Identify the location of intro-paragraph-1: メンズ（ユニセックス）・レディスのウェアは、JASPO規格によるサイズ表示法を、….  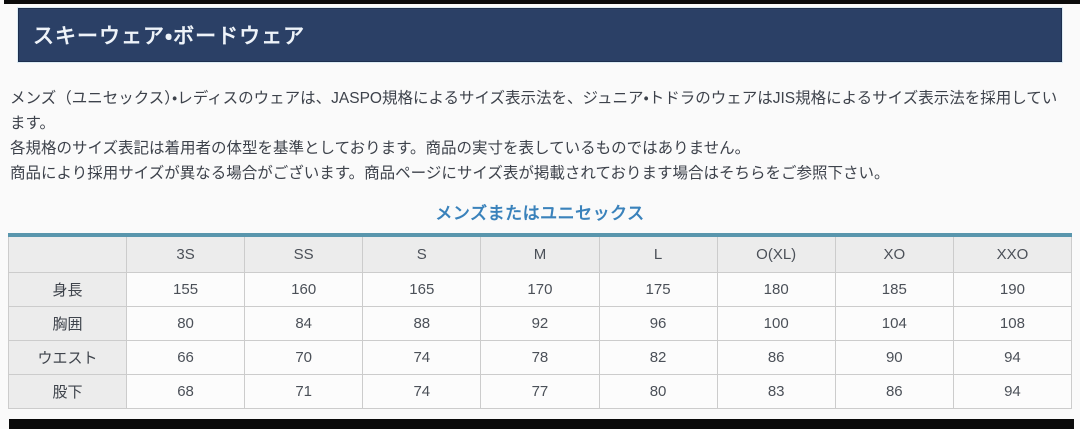
(534, 111).